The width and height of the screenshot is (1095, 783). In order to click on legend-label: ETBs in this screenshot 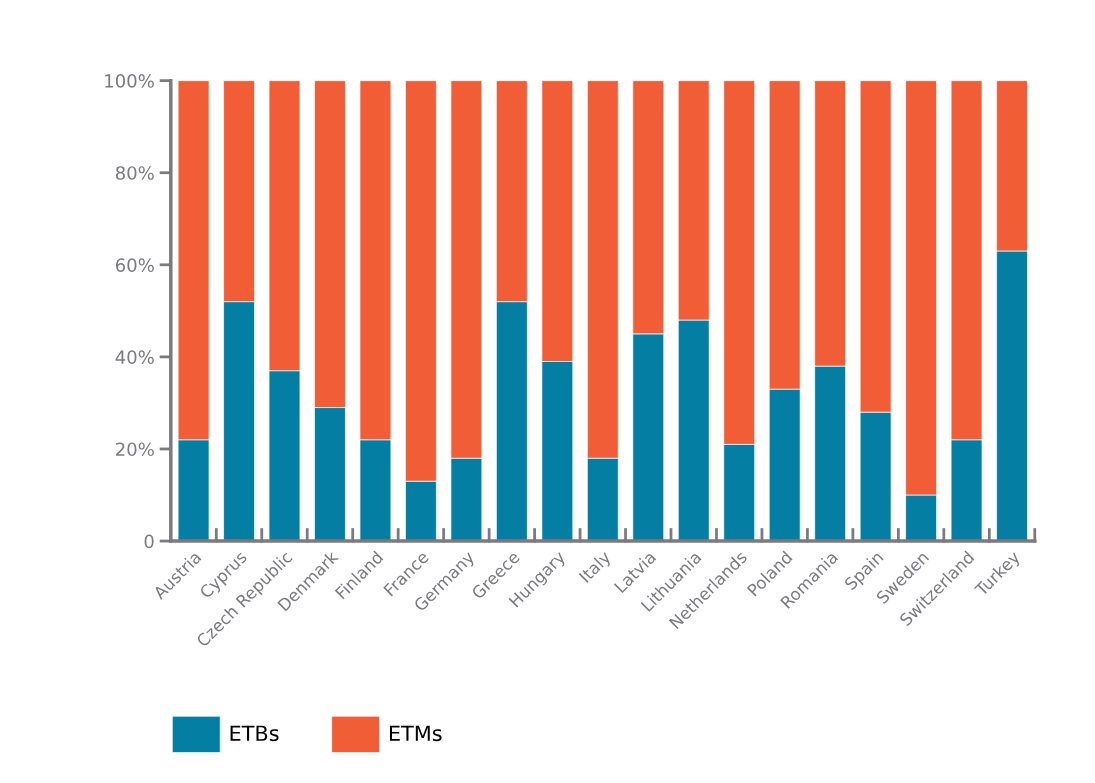, I will do `click(254, 733)`.